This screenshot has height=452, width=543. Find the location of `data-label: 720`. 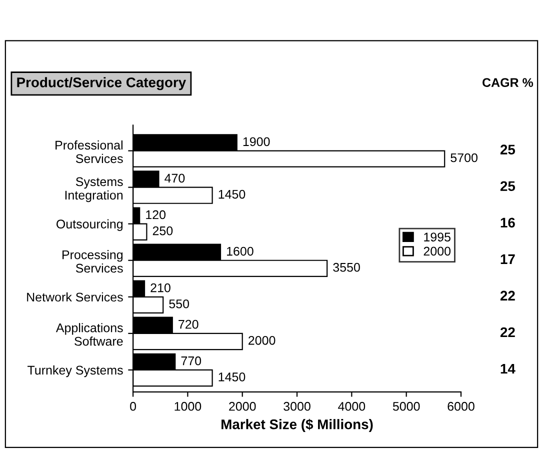

data-label: 720 is located at coordinates (188, 324).